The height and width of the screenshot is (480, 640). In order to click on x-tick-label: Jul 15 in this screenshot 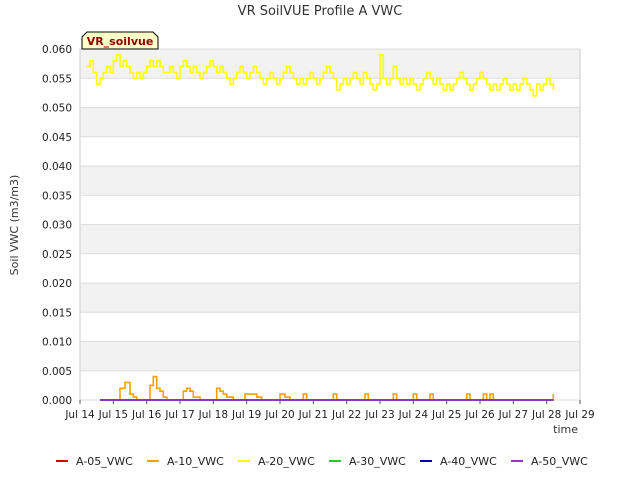, I will do `click(113, 415)`.